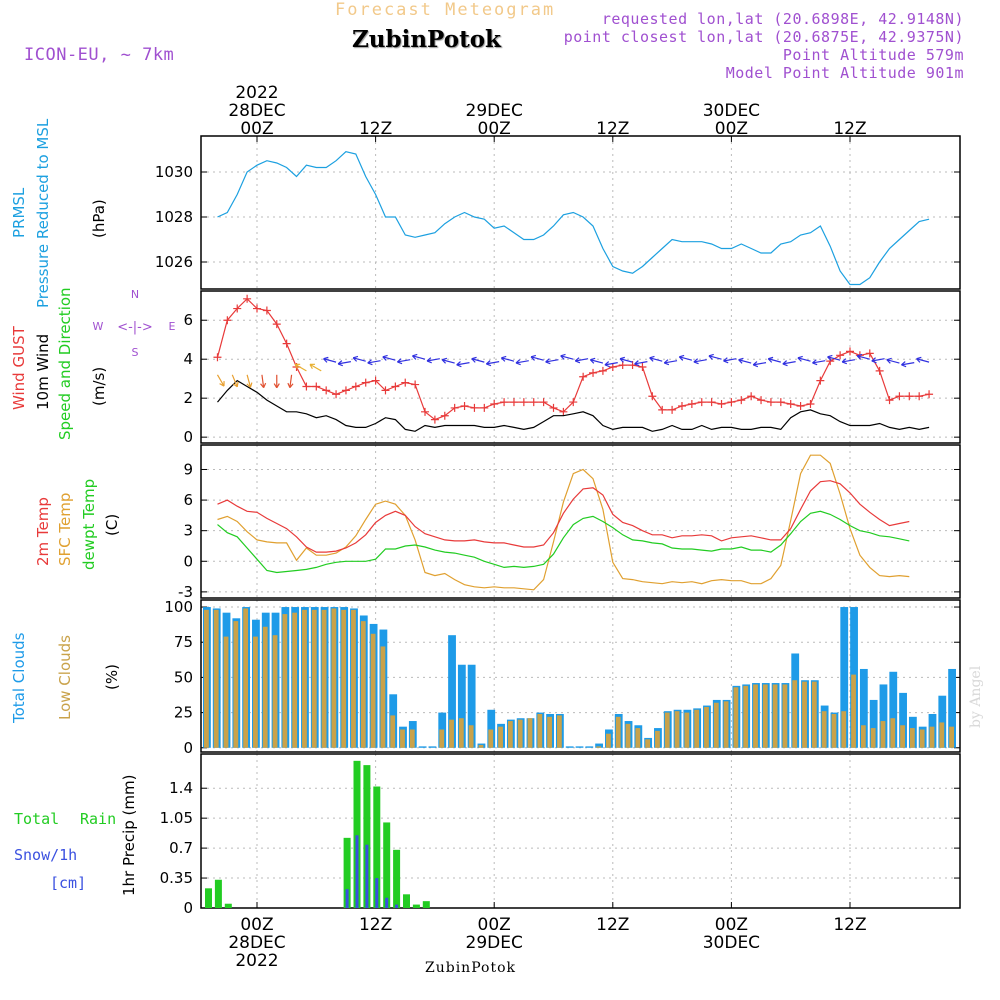 This screenshot has width=1000, height=1000. I want to click on time-label-bottom: 00Z, so click(256, 925).